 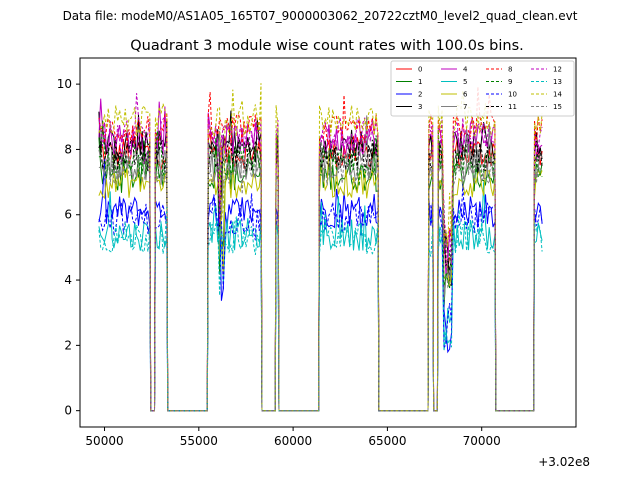 What do you see at coordinates (68, 411) in the screenshot?
I see `y-tick-label: 0` at bounding box center [68, 411].